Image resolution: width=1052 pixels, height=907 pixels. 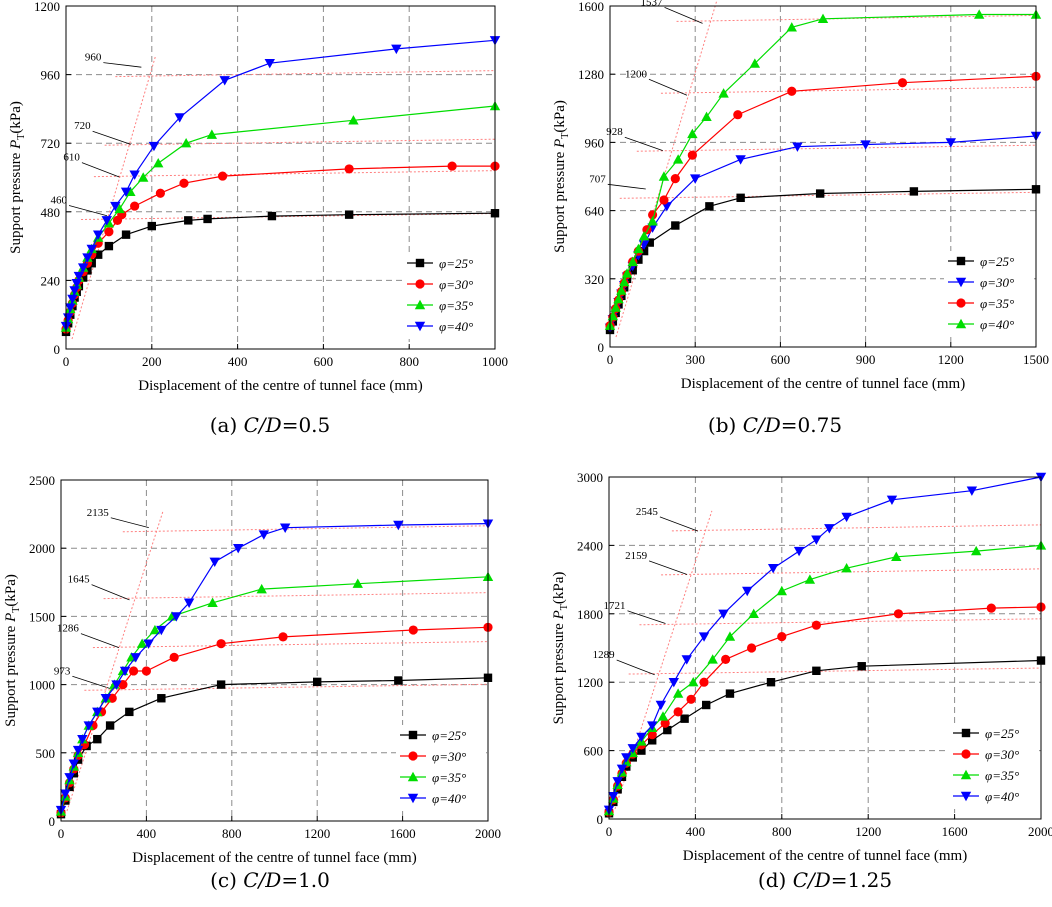 I want to click on annotation-label: 707, so click(x=597, y=179).